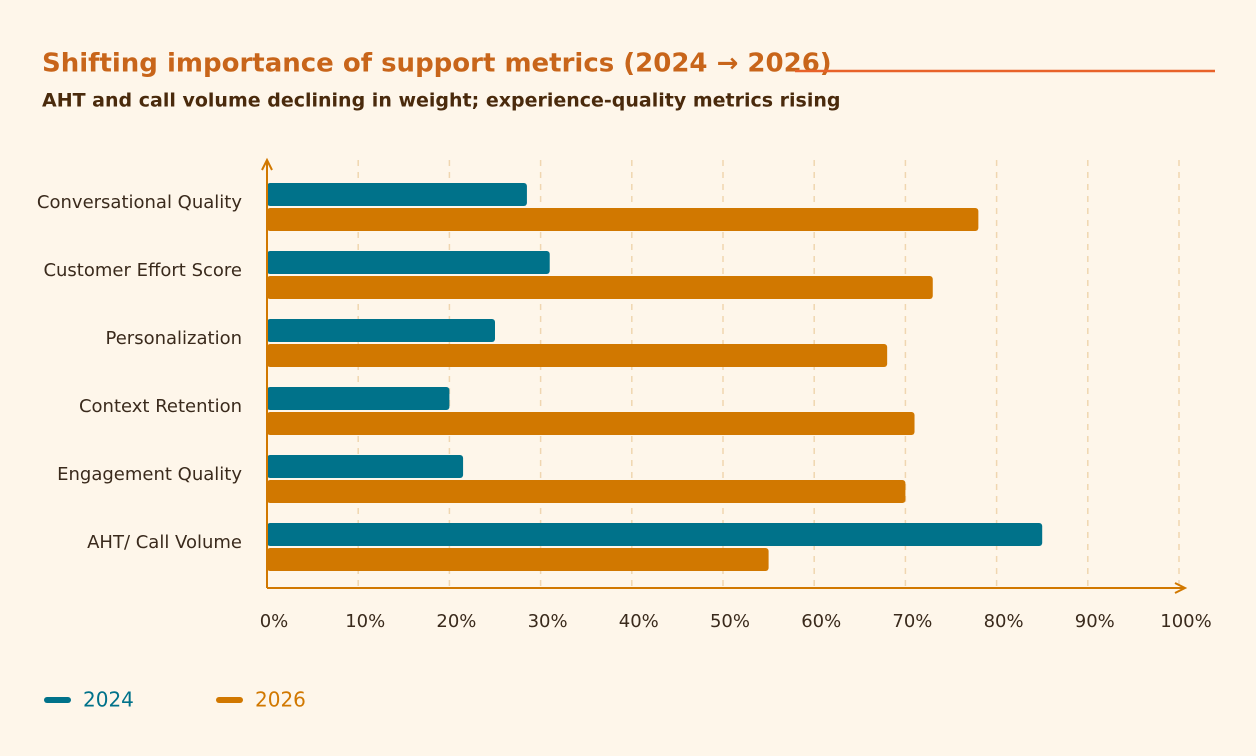 The width and height of the screenshot is (1256, 756). Describe the element at coordinates (164, 542) in the screenshot. I see `y-tick-label: AHT/ Call Volume` at that location.